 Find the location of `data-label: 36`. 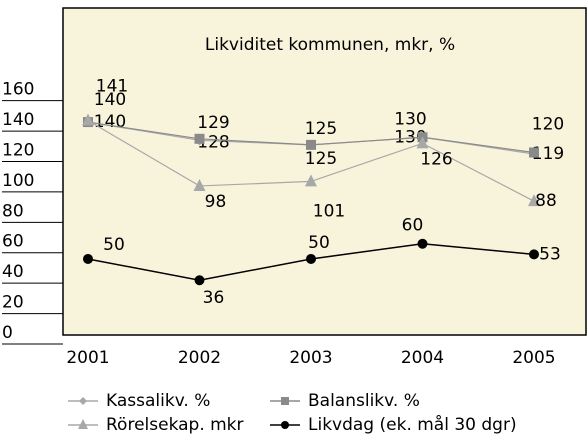

data-label: 36 is located at coordinates (214, 298).